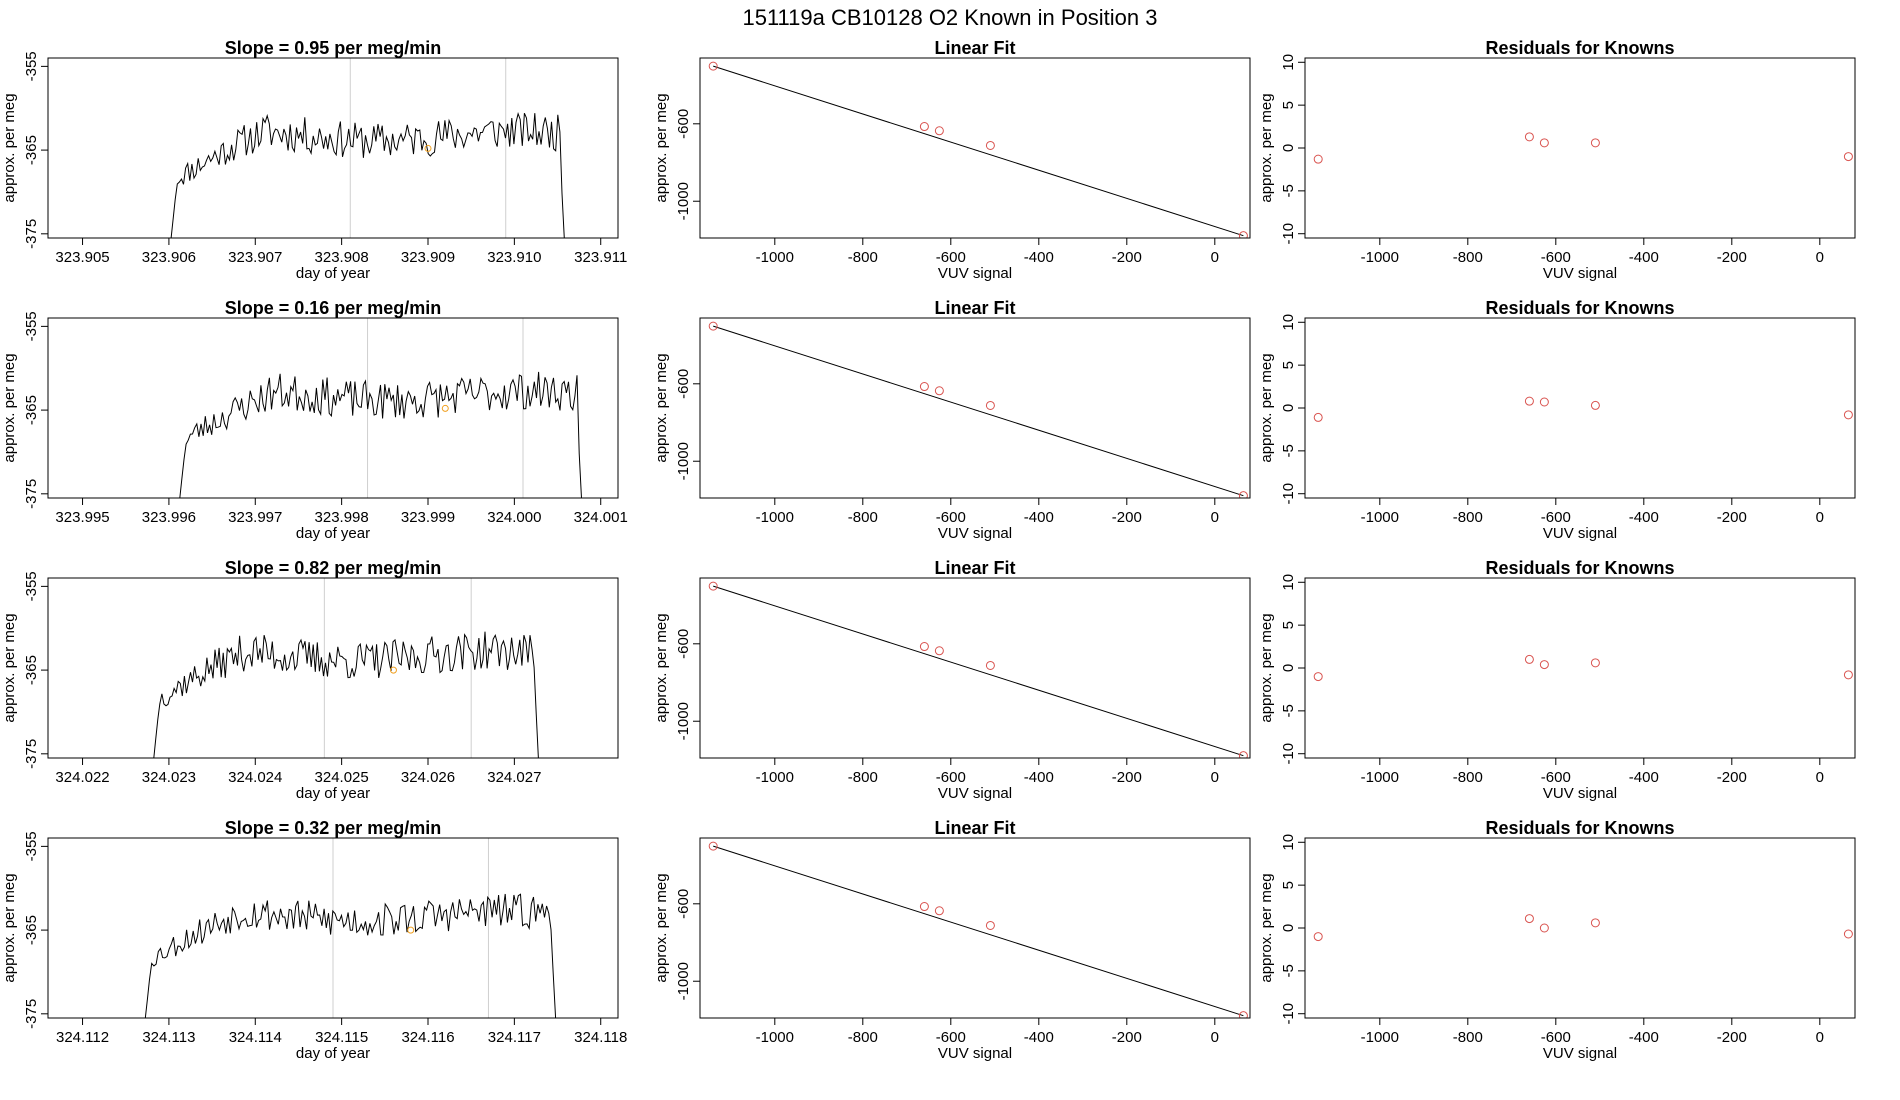 The image size is (1900, 1100). What do you see at coordinates (380, 434) in the screenshot?
I see `data-series-line` at bounding box center [380, 434].